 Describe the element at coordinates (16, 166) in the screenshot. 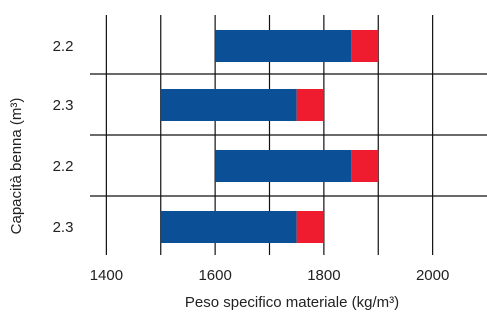

I see `y-axis-label: Capacità benna (m³)` at that location.